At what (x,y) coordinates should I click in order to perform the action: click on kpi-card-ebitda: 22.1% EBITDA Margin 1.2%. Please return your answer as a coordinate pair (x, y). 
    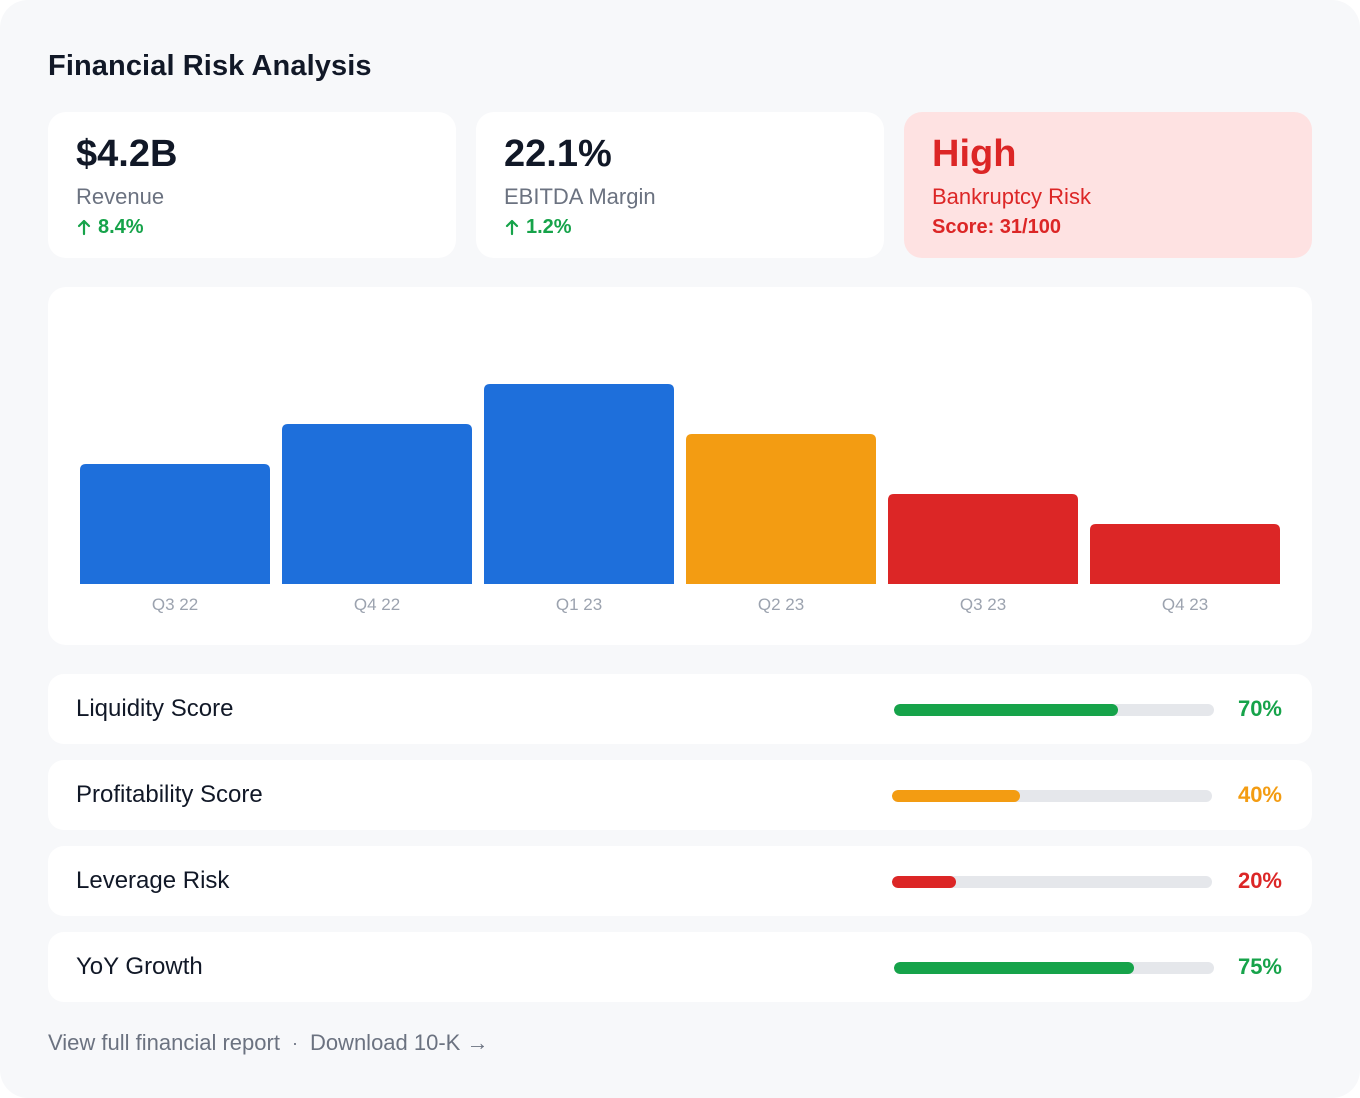
    Looking at the image, I should click on (680, 185).